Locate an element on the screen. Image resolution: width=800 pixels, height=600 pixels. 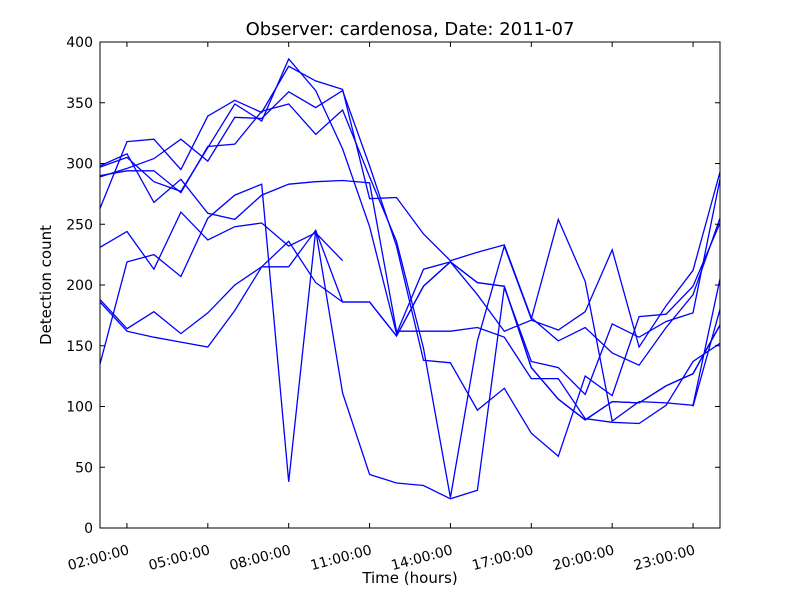
y-tick-label: 200 is located at coordinates (79, 286).